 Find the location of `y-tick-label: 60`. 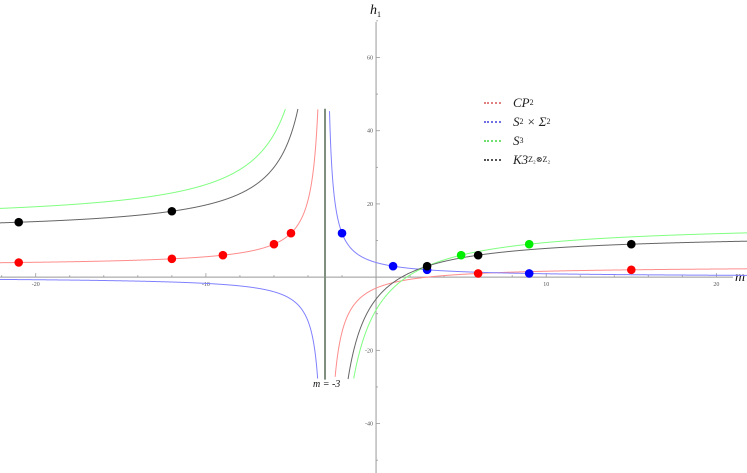

y-tick-label: 60 is located at coordinates (370, 58).